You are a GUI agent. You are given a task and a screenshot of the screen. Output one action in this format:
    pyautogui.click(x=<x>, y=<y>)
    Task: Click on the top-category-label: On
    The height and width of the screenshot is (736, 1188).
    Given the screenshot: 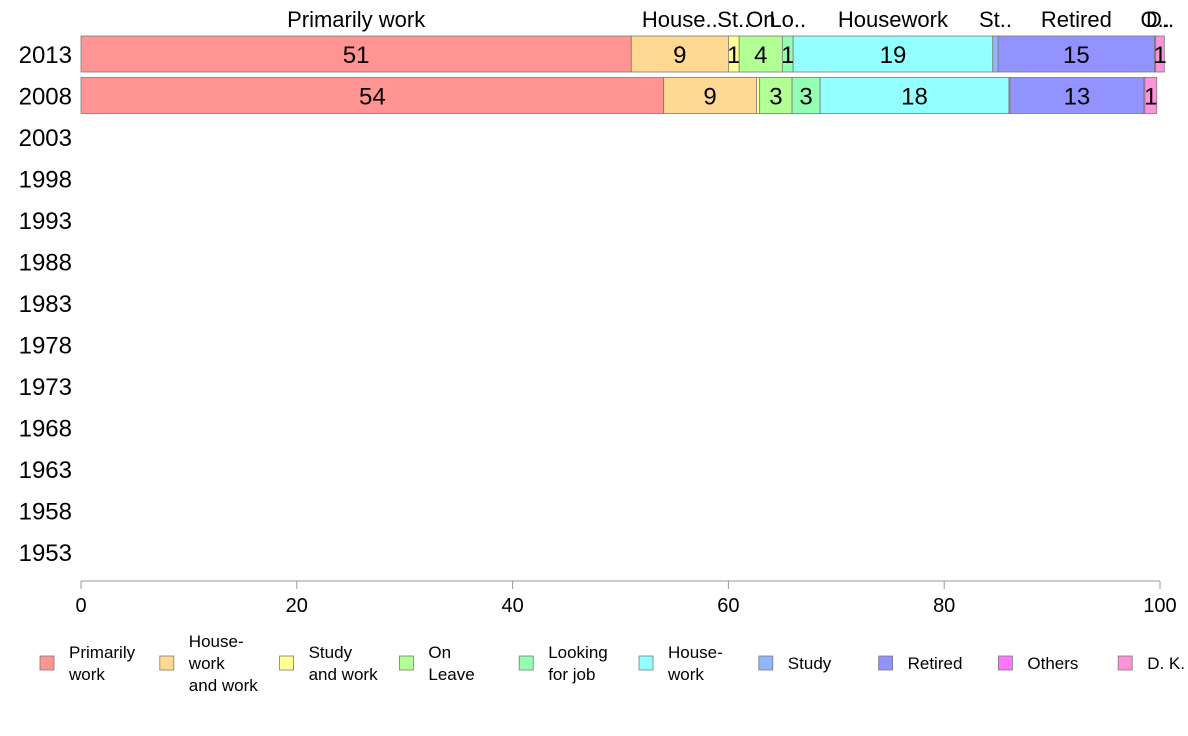 What is the action you would take?
    pyautogui.click(x=760, y=19)
    